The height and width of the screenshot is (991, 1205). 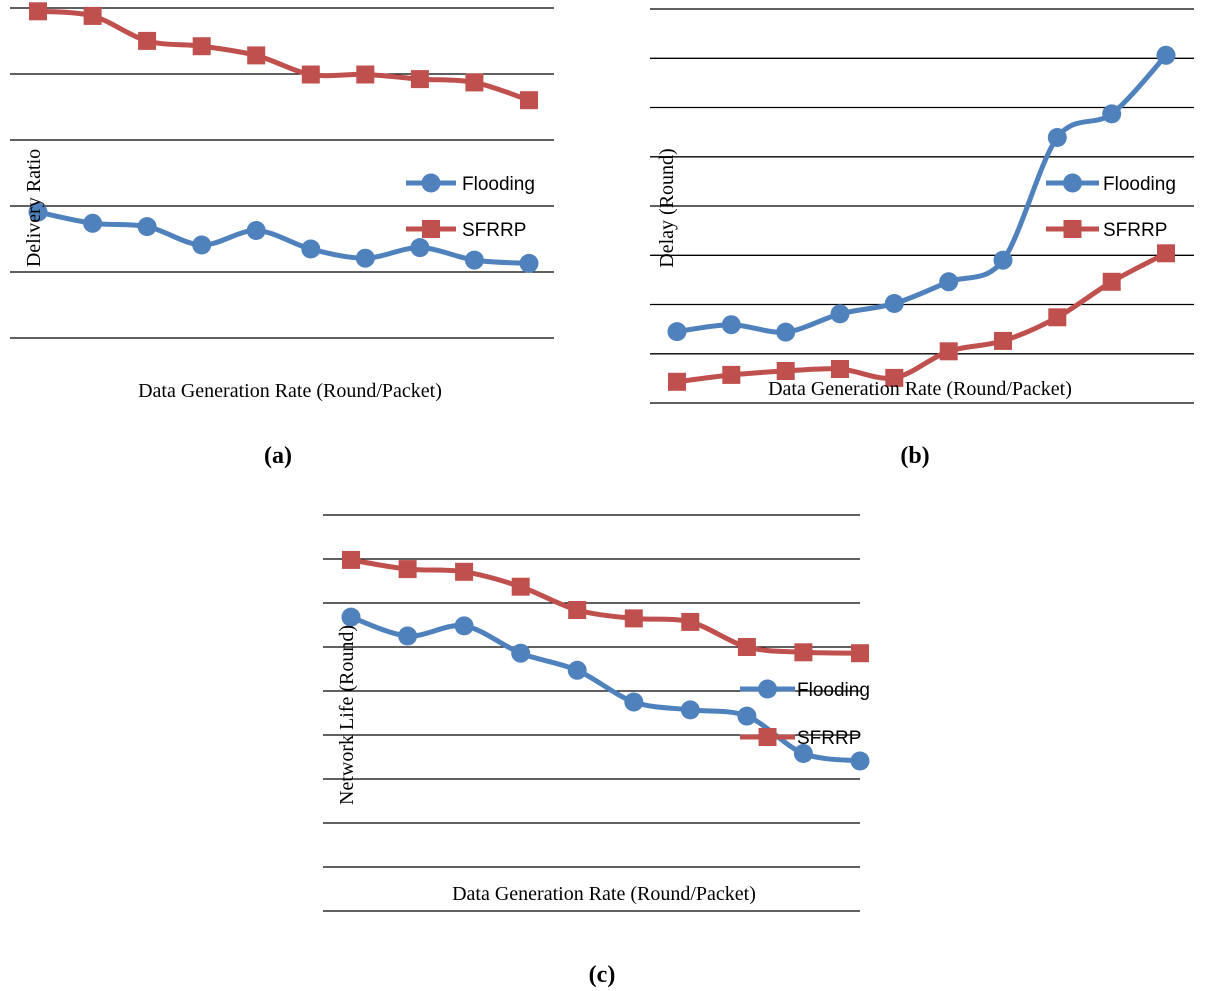 I want to click on panel-caption: (c), so click(x=602, y=975).